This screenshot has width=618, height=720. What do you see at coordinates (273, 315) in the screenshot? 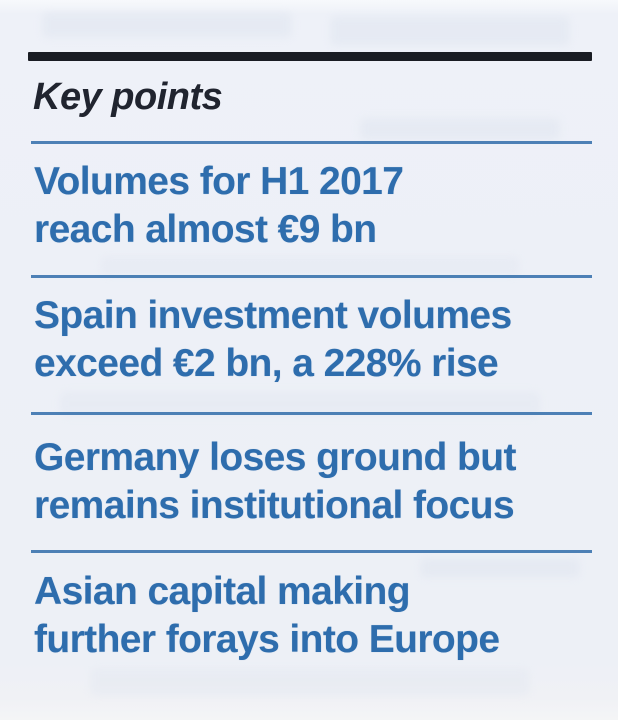
I see `key-point-line: Spain investment volumes` at bounding box center [273, 315].